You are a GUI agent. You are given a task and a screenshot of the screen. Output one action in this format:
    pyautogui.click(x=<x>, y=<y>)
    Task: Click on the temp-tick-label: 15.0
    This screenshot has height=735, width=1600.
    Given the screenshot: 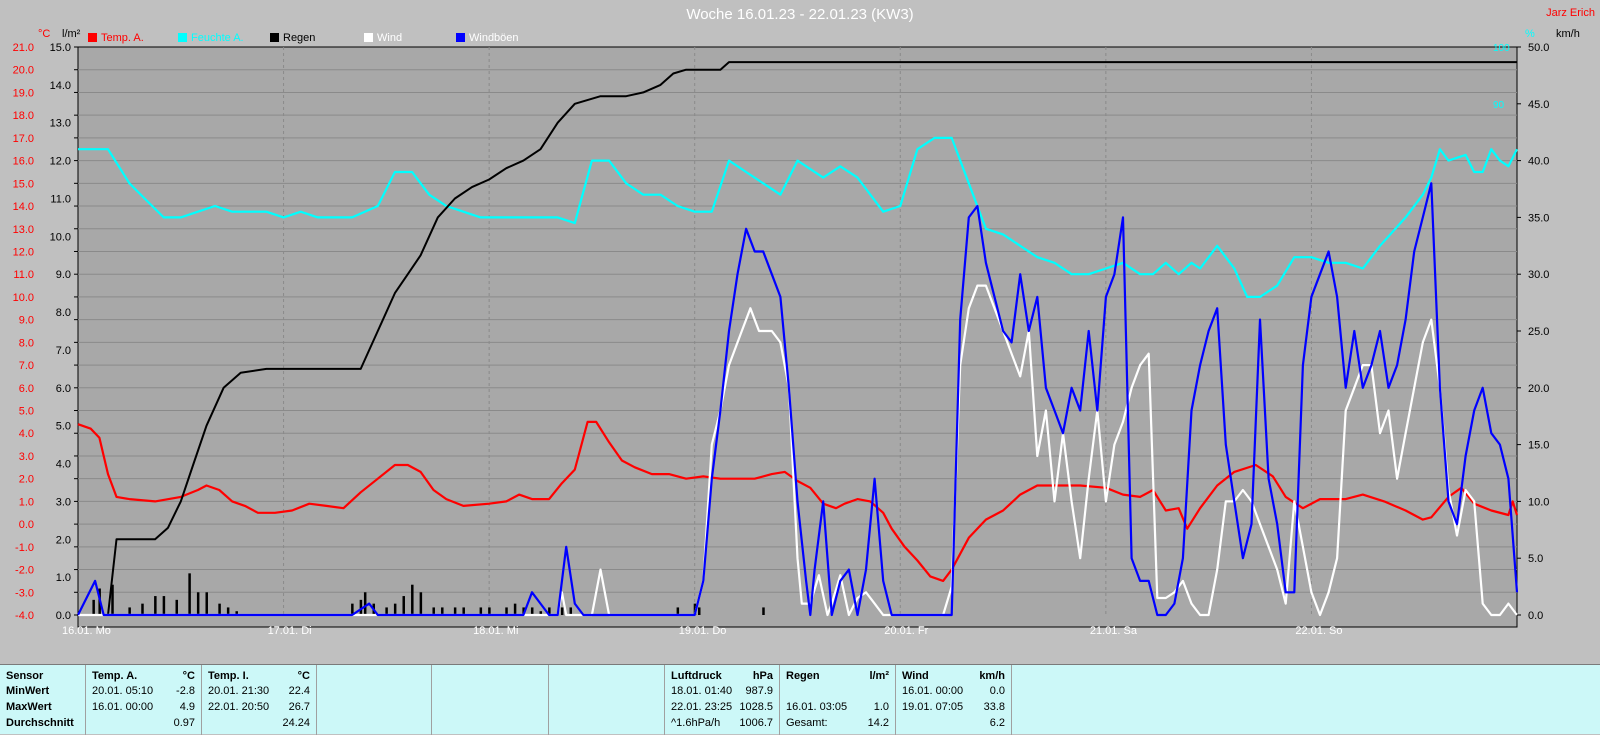 What is the action you would take?
    pyautogui.click(x=23, y=184)
    